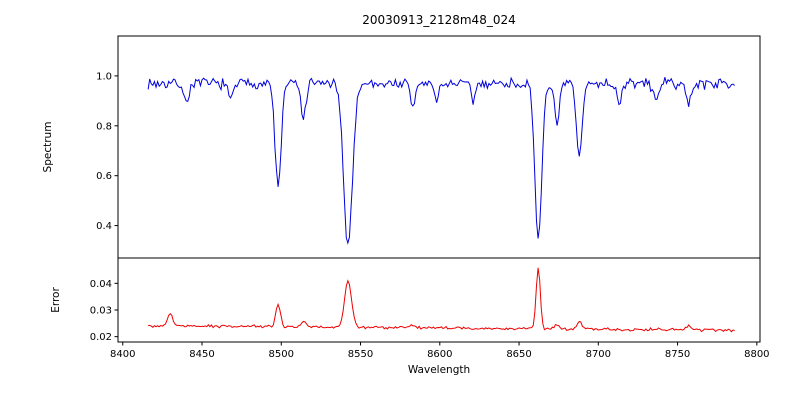 The width and height of the screenshot is (800, 400). What do you see at coordinates (677, 354) in the screenshot?
I see `x-tick-label: 8750` at bounding box center [677, 354].